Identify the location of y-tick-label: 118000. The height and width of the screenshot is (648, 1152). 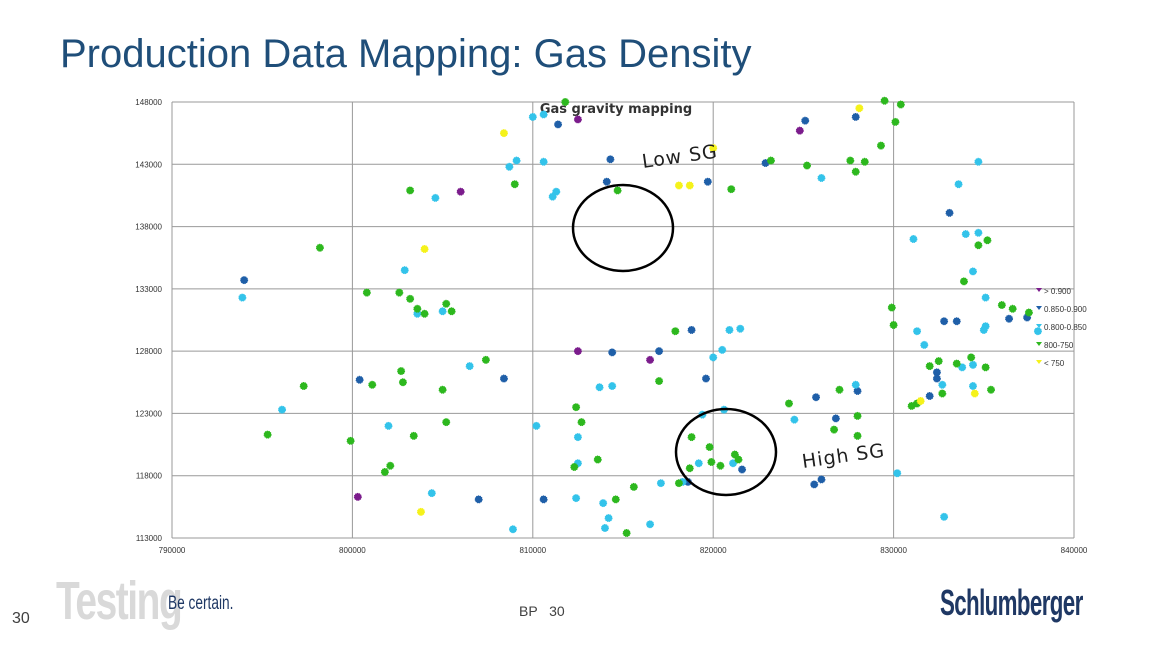
(149, 476).